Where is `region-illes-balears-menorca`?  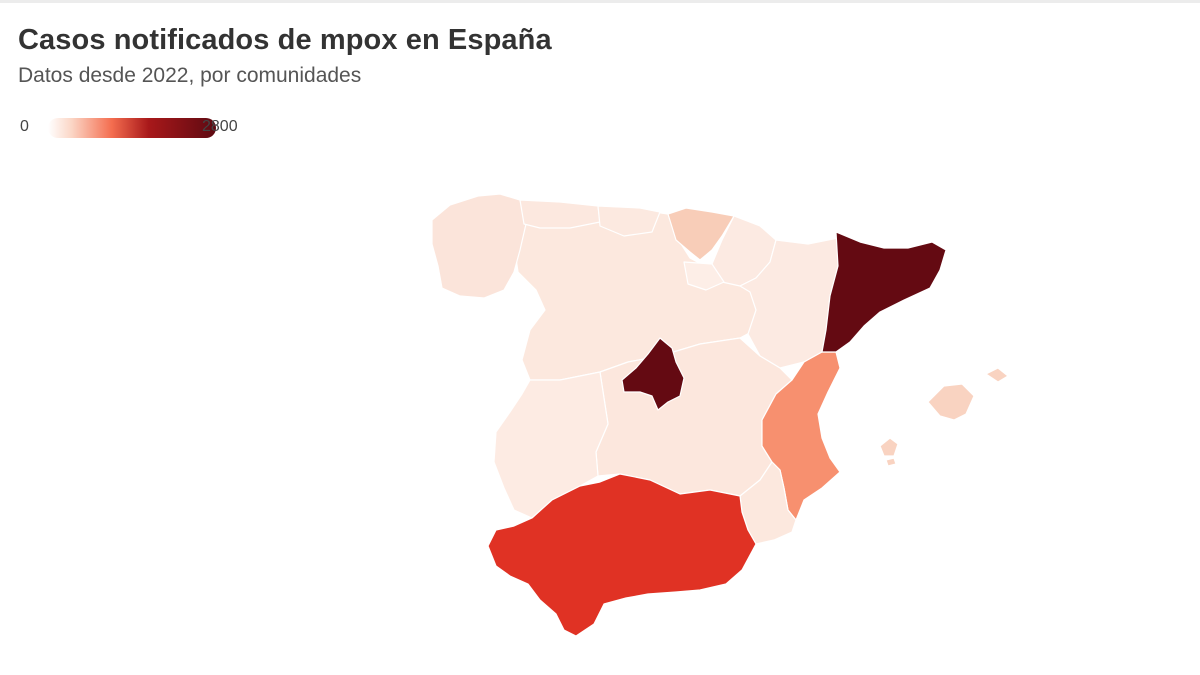 region-illes-balears-menorca is located at coordinates (997, 375).